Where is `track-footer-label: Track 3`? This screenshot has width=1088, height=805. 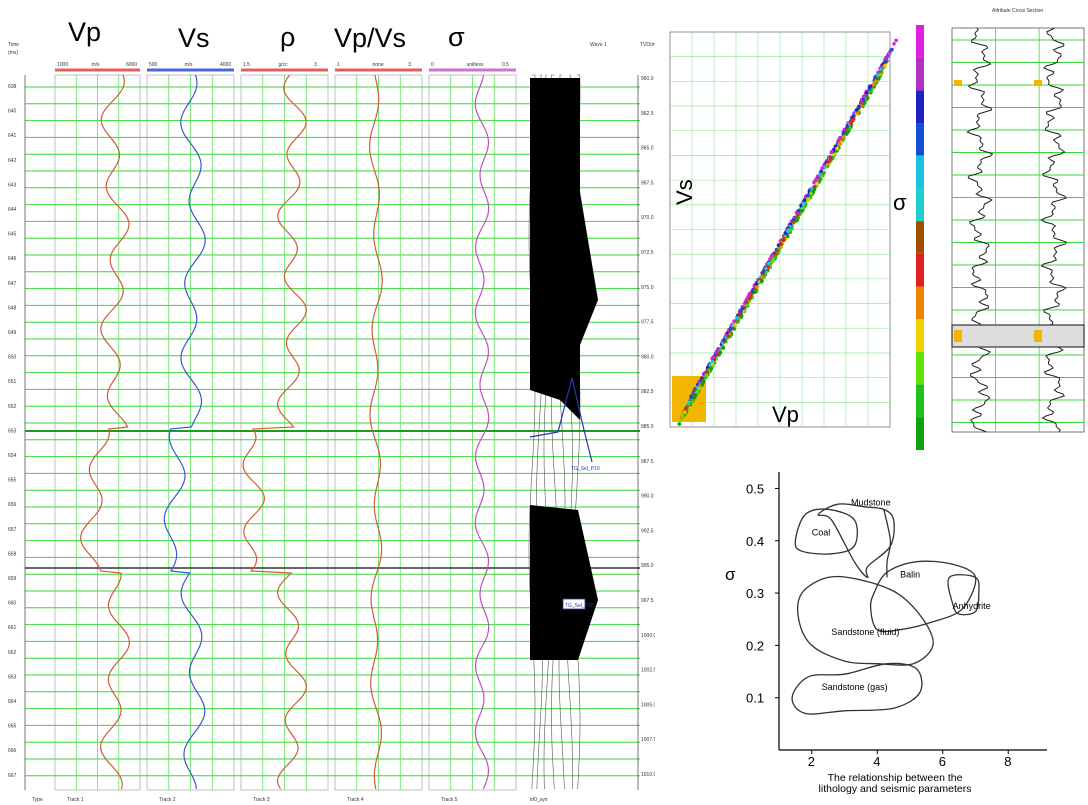
track-footer-label: Track 3 is located at coordinates (261, 800).